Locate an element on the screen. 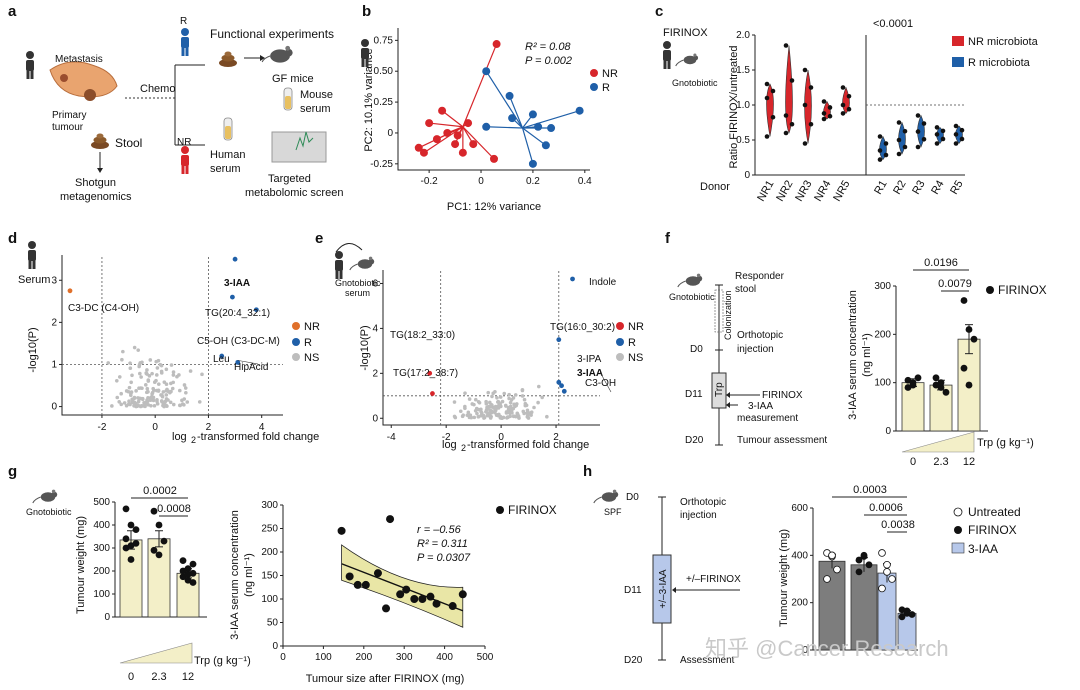 This screenshot has height=690, width=1080. label-chemo: Chemo is located at coordinates (157, 89).